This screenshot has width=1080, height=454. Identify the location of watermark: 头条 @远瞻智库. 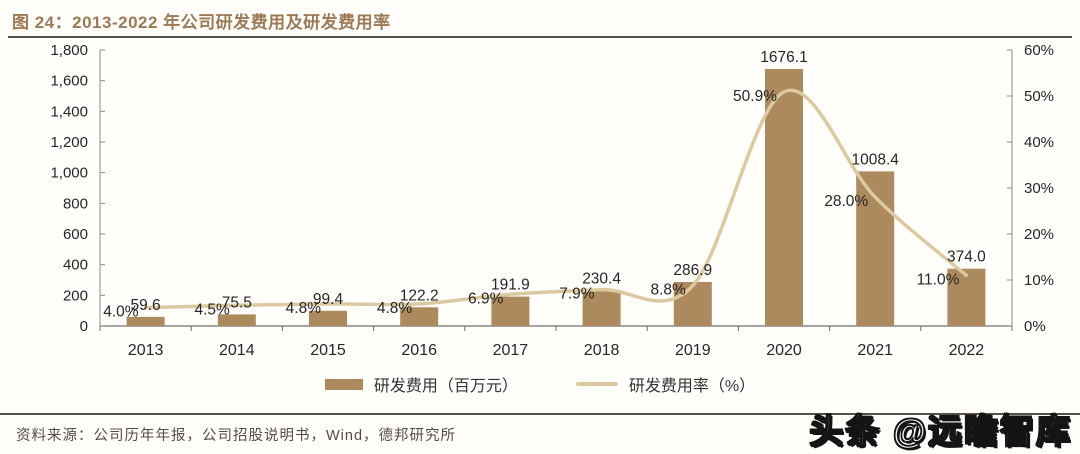
(940, 431).